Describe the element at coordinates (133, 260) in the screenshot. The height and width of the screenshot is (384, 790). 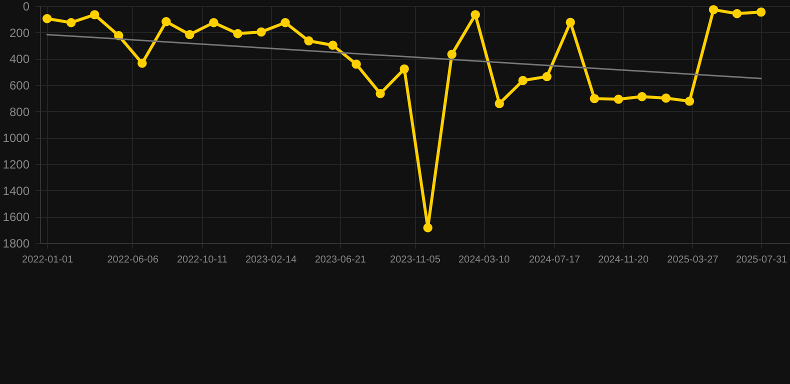
I see `x-tick-label: 2022-06-06` at that location.